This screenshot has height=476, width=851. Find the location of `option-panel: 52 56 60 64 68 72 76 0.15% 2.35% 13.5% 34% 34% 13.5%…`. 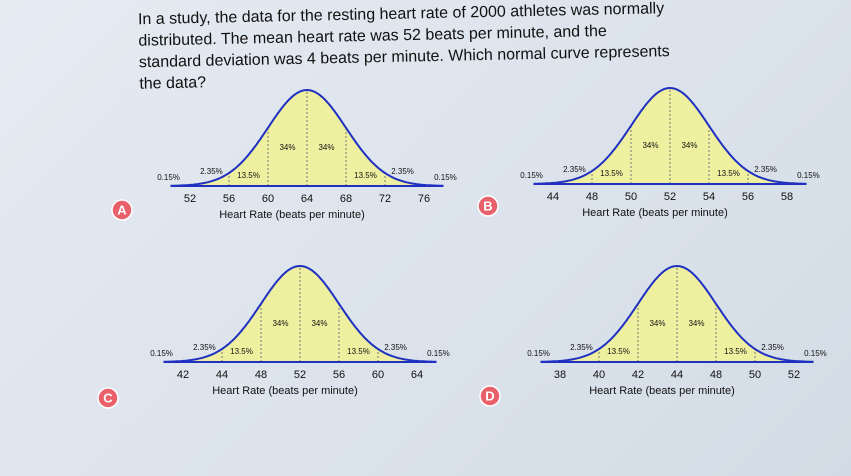

option-panel: 52 56 60 64 68 72 76 0.15% 2.35% 13.5% 34% 34% 13.5%… is located at coordinates (284, 154).